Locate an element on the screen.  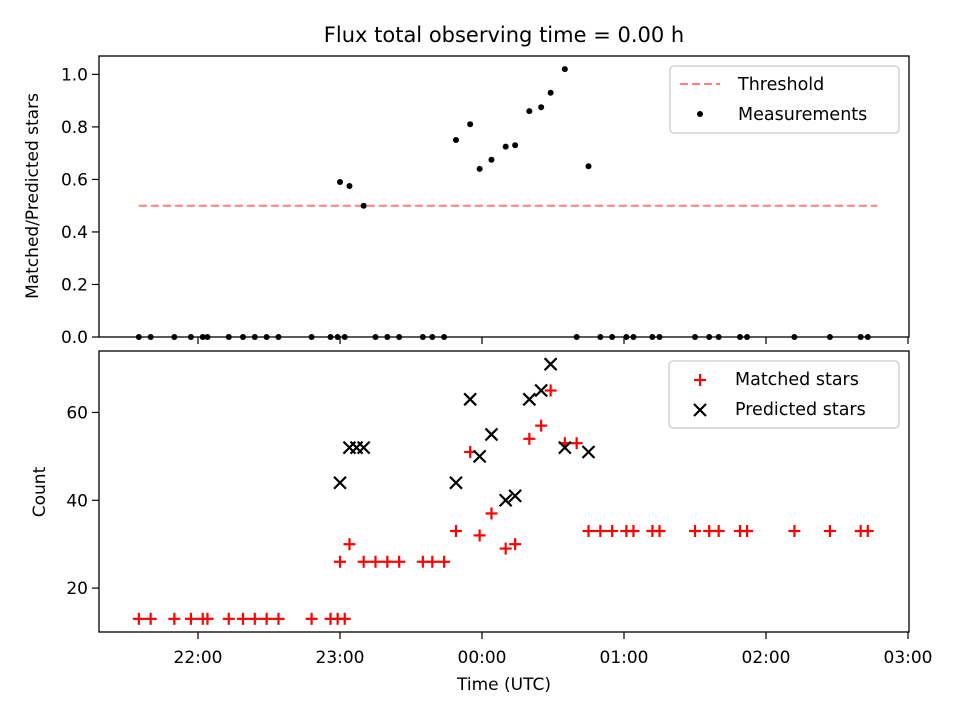
x-tick-label: 03:00 is located at coordinates (908, 658).